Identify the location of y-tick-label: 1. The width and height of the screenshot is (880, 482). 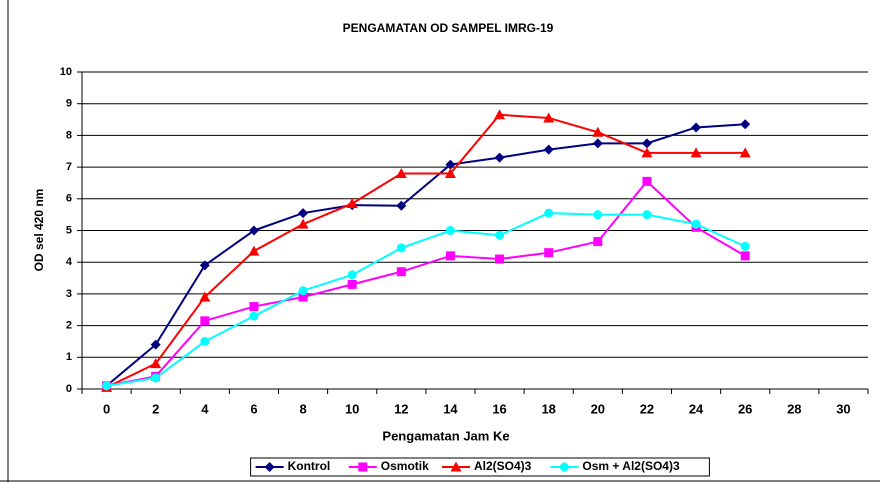
(69, 357).